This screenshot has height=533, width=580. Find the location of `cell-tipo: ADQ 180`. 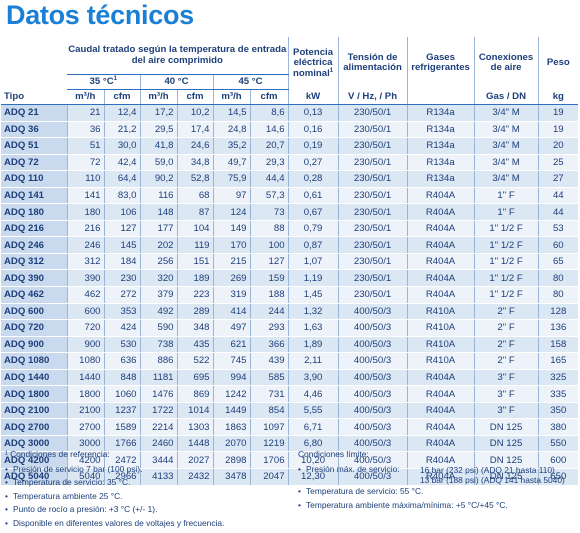

cell-tipo: ADQ 180 is located at coordinates (34, 212).